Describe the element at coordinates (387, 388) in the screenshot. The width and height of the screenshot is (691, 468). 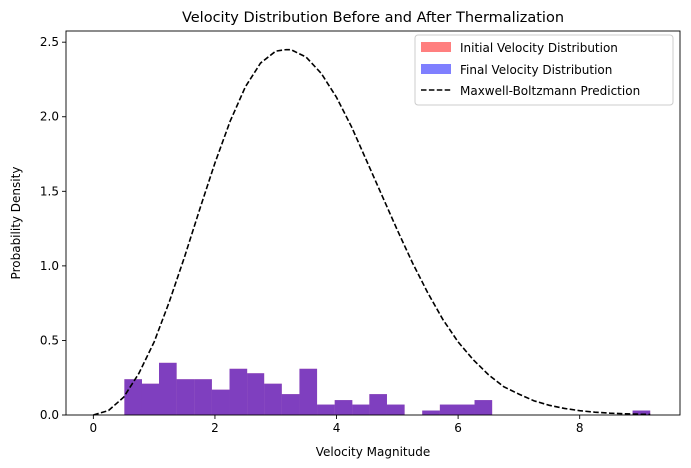
I see `histogram-bars` at that location.